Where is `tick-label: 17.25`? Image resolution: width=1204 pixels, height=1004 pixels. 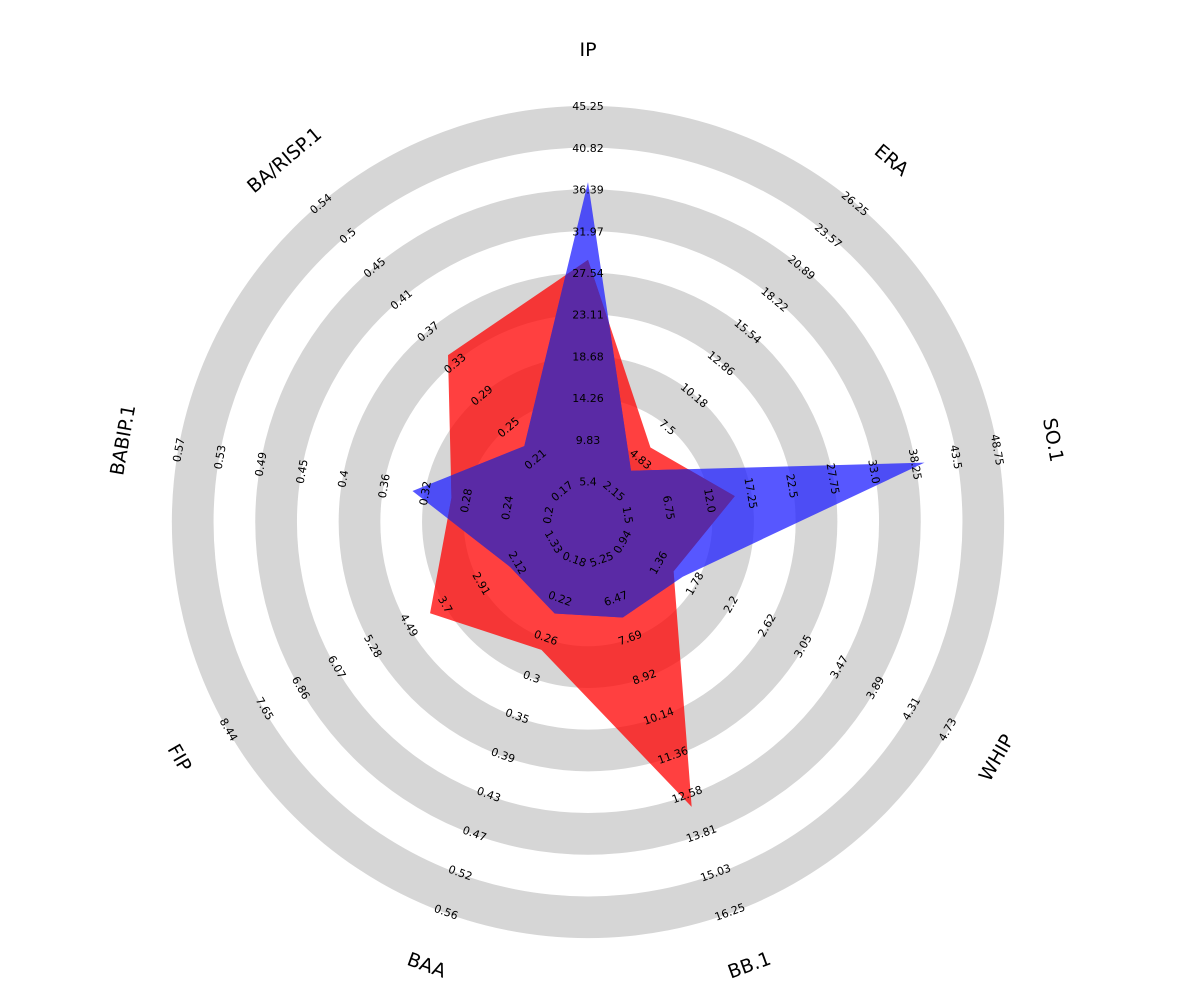
tick-label: 17.25 is located at coordinates (750, 493).